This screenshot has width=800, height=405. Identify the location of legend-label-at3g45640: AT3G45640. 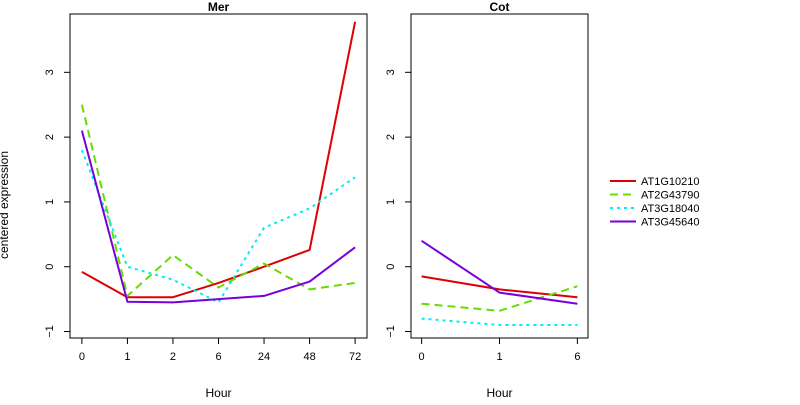
(670, 223).